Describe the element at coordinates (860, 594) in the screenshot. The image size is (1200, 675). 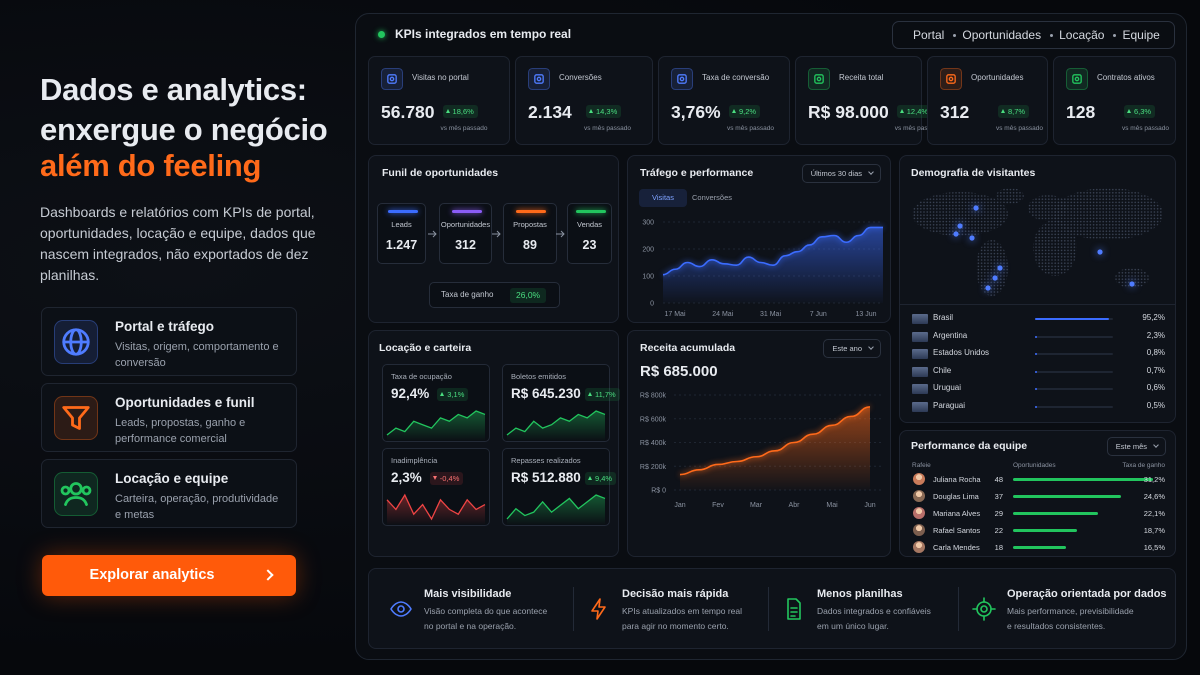
I see `benefit-title: Menos planilhas` at that location.